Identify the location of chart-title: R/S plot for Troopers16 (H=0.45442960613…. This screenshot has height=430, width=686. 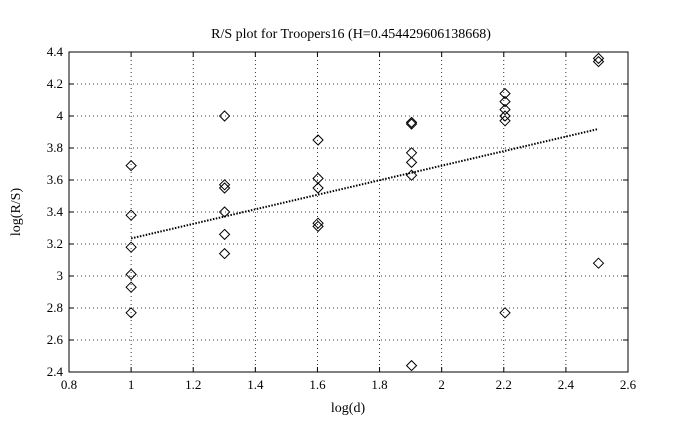
(351, 34).